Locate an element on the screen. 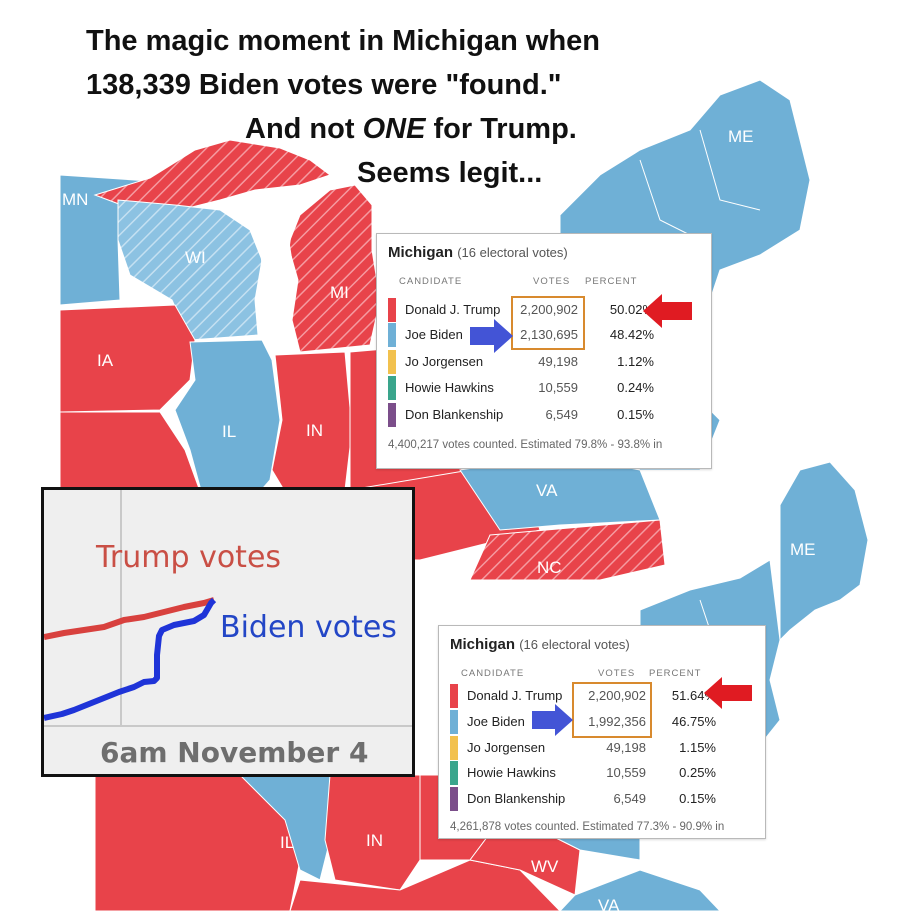 The width and height of the screenshot is (907, 911). candidate-percent: 48.42% is located at coordinates (631, 334).